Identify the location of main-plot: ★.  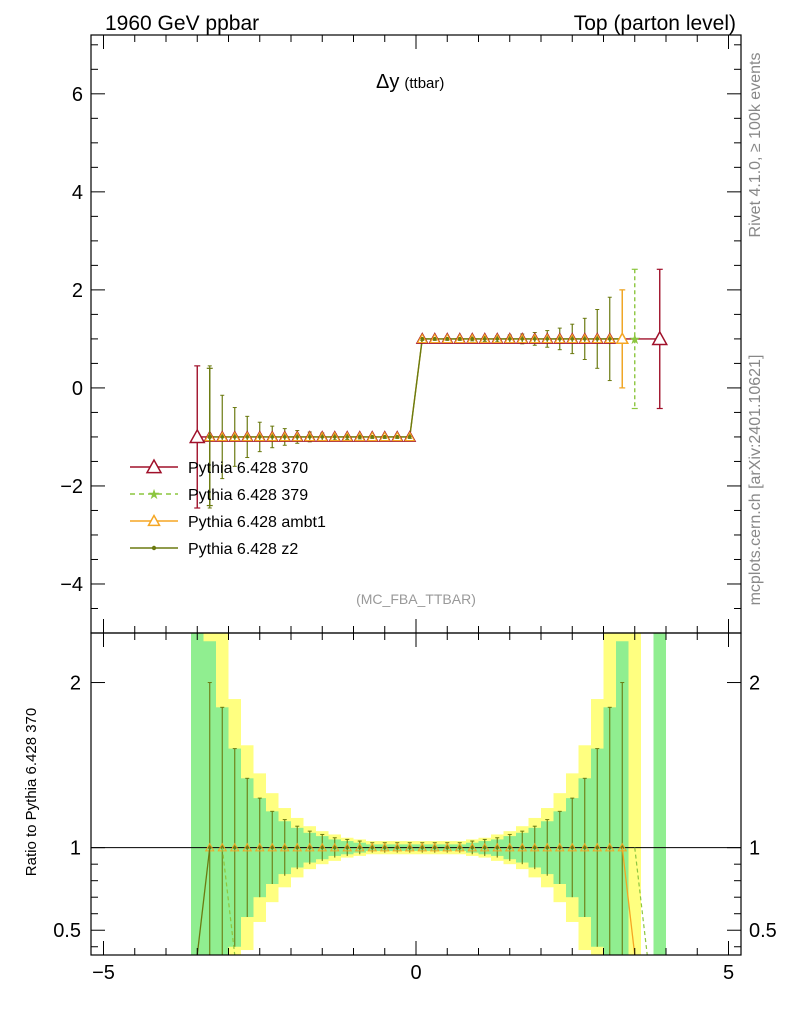
(428, 388).